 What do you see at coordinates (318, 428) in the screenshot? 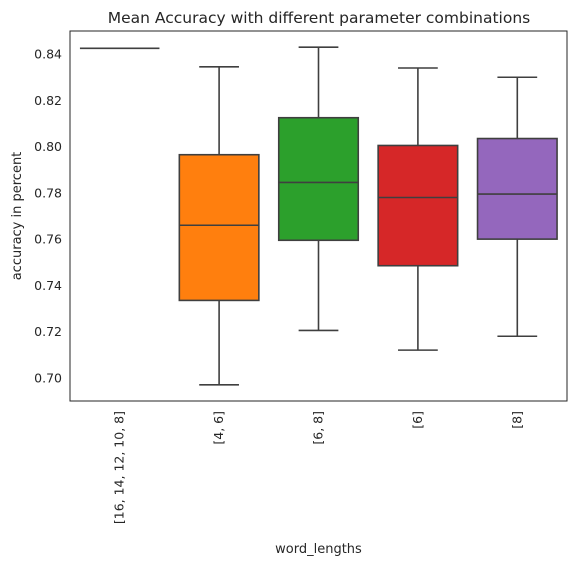
I see `x-tick-label: [6, 8]` at bounding box center [318, 428].